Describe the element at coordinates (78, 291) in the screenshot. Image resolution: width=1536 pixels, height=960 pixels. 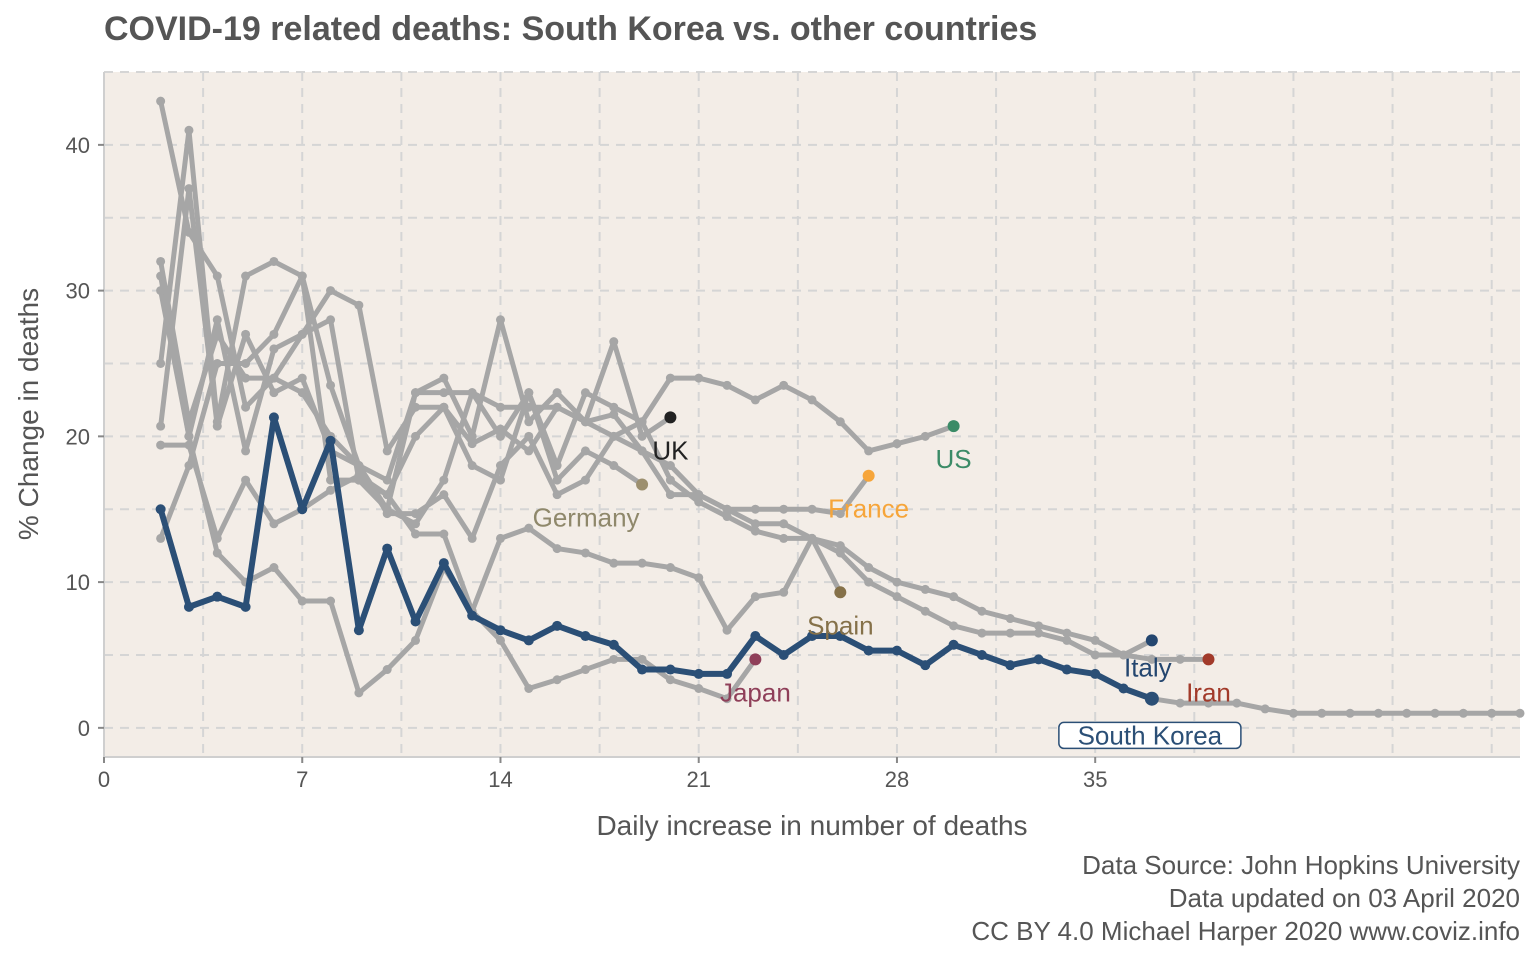
I see `y-tick-label: 30` at that location.